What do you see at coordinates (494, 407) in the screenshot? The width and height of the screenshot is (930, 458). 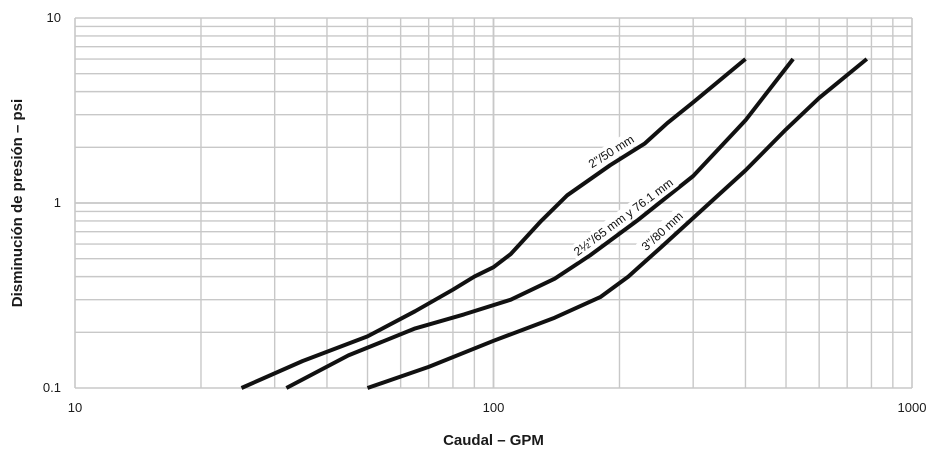 I see `x-tick-label: 100` at bounding box center [494, 407].